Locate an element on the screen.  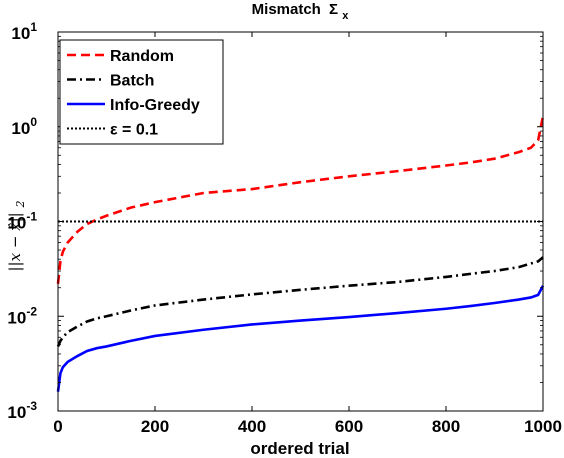
legend-label-1: Batch is located at coordinates (132, 81).